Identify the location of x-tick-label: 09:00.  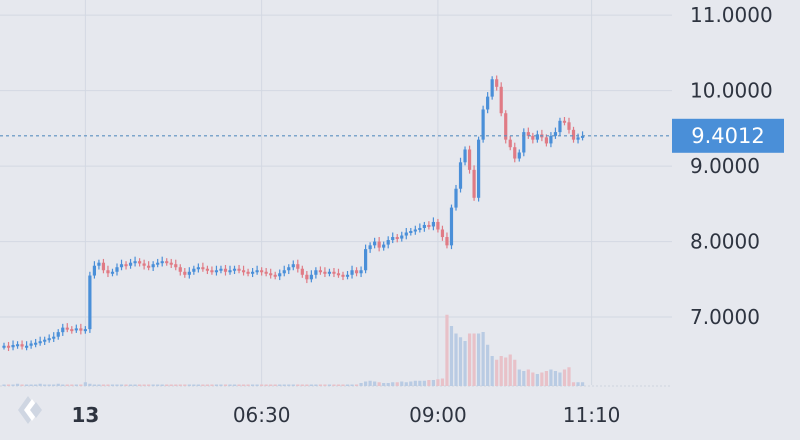
(438, 415).